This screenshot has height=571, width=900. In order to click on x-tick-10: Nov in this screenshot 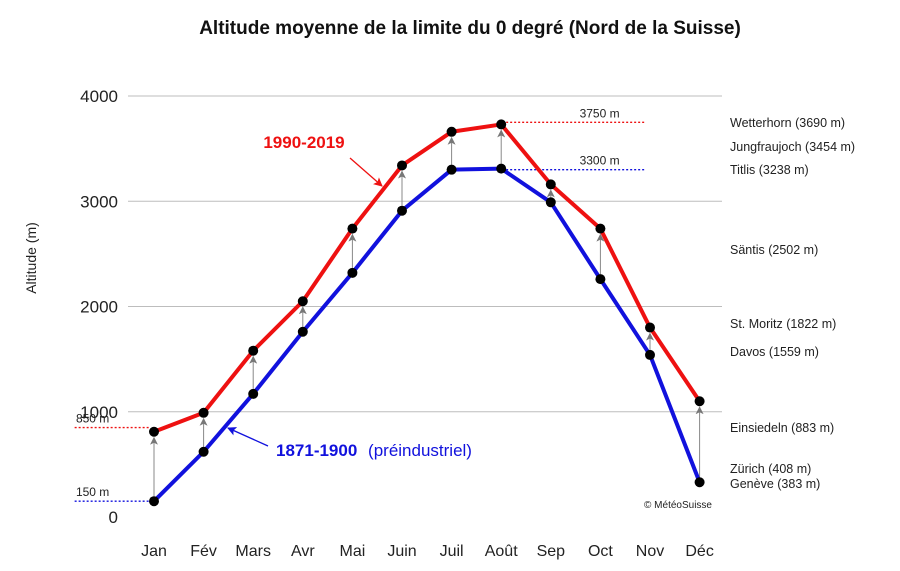, I will do `click(650, 551)`.